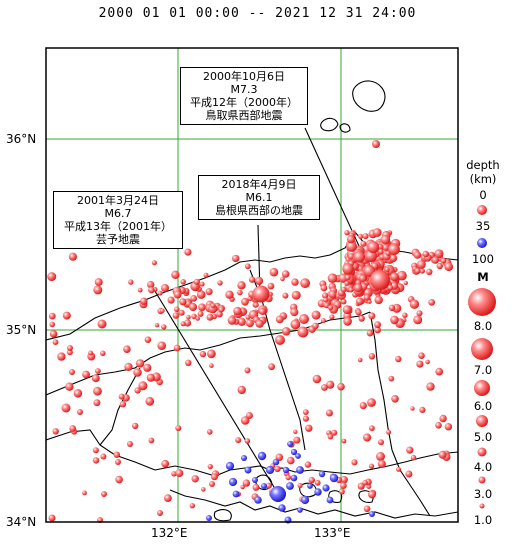  What do you see at coordinates (118, 200) in the screenshot?
I see `annotation-date: 2001年3月24日` at bounding box center [118, 200].